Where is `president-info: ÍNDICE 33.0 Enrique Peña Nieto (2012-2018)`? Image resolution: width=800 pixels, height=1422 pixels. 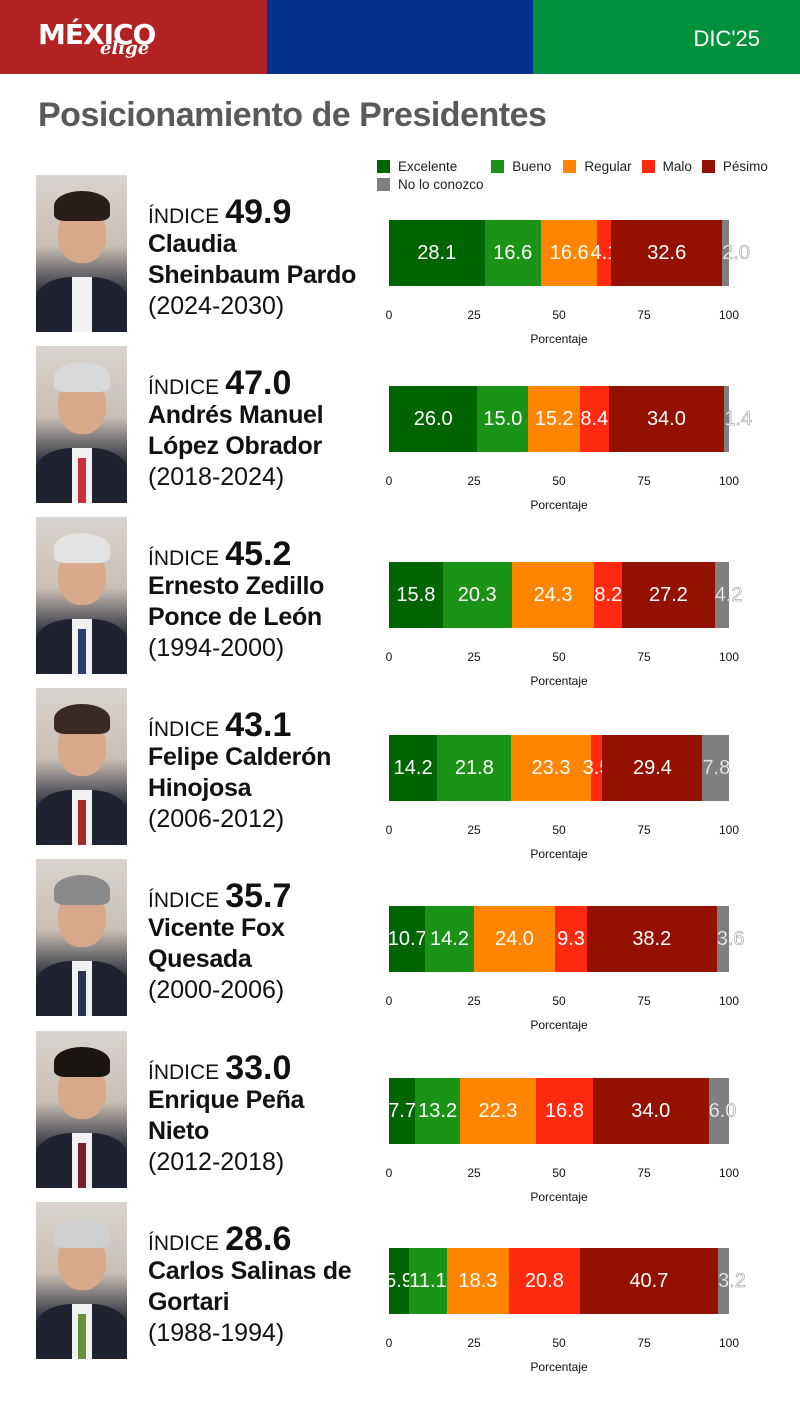 president-info: ÍNDICE 33.0 Enrique Peña Nieto (2012-2018) is located at coordinates (226, 1113).